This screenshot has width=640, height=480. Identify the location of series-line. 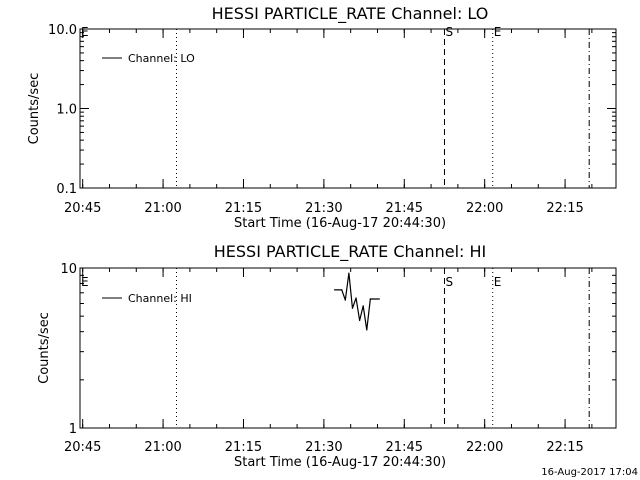
(357, 301).